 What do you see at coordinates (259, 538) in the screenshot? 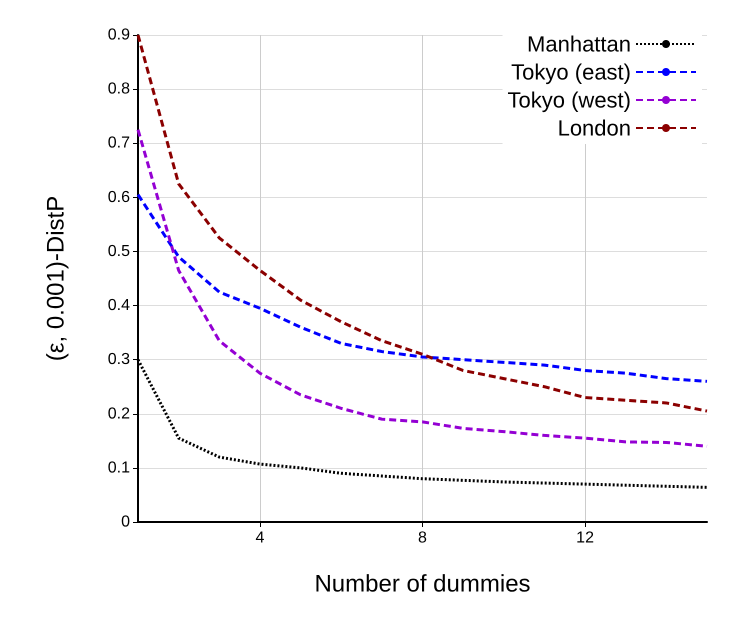
I see `x-tick-label: 4` at bounding box center [259, 538].